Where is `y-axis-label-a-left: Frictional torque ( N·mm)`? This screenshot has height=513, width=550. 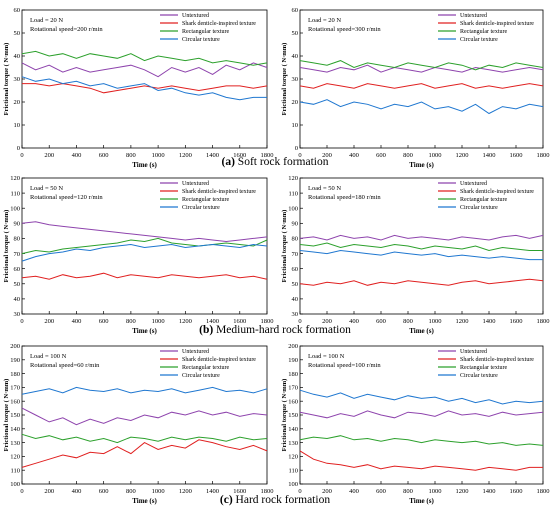 y-axis-label-a-left: Frictional torque ( N·mm) is located at coordinates (6, 79).